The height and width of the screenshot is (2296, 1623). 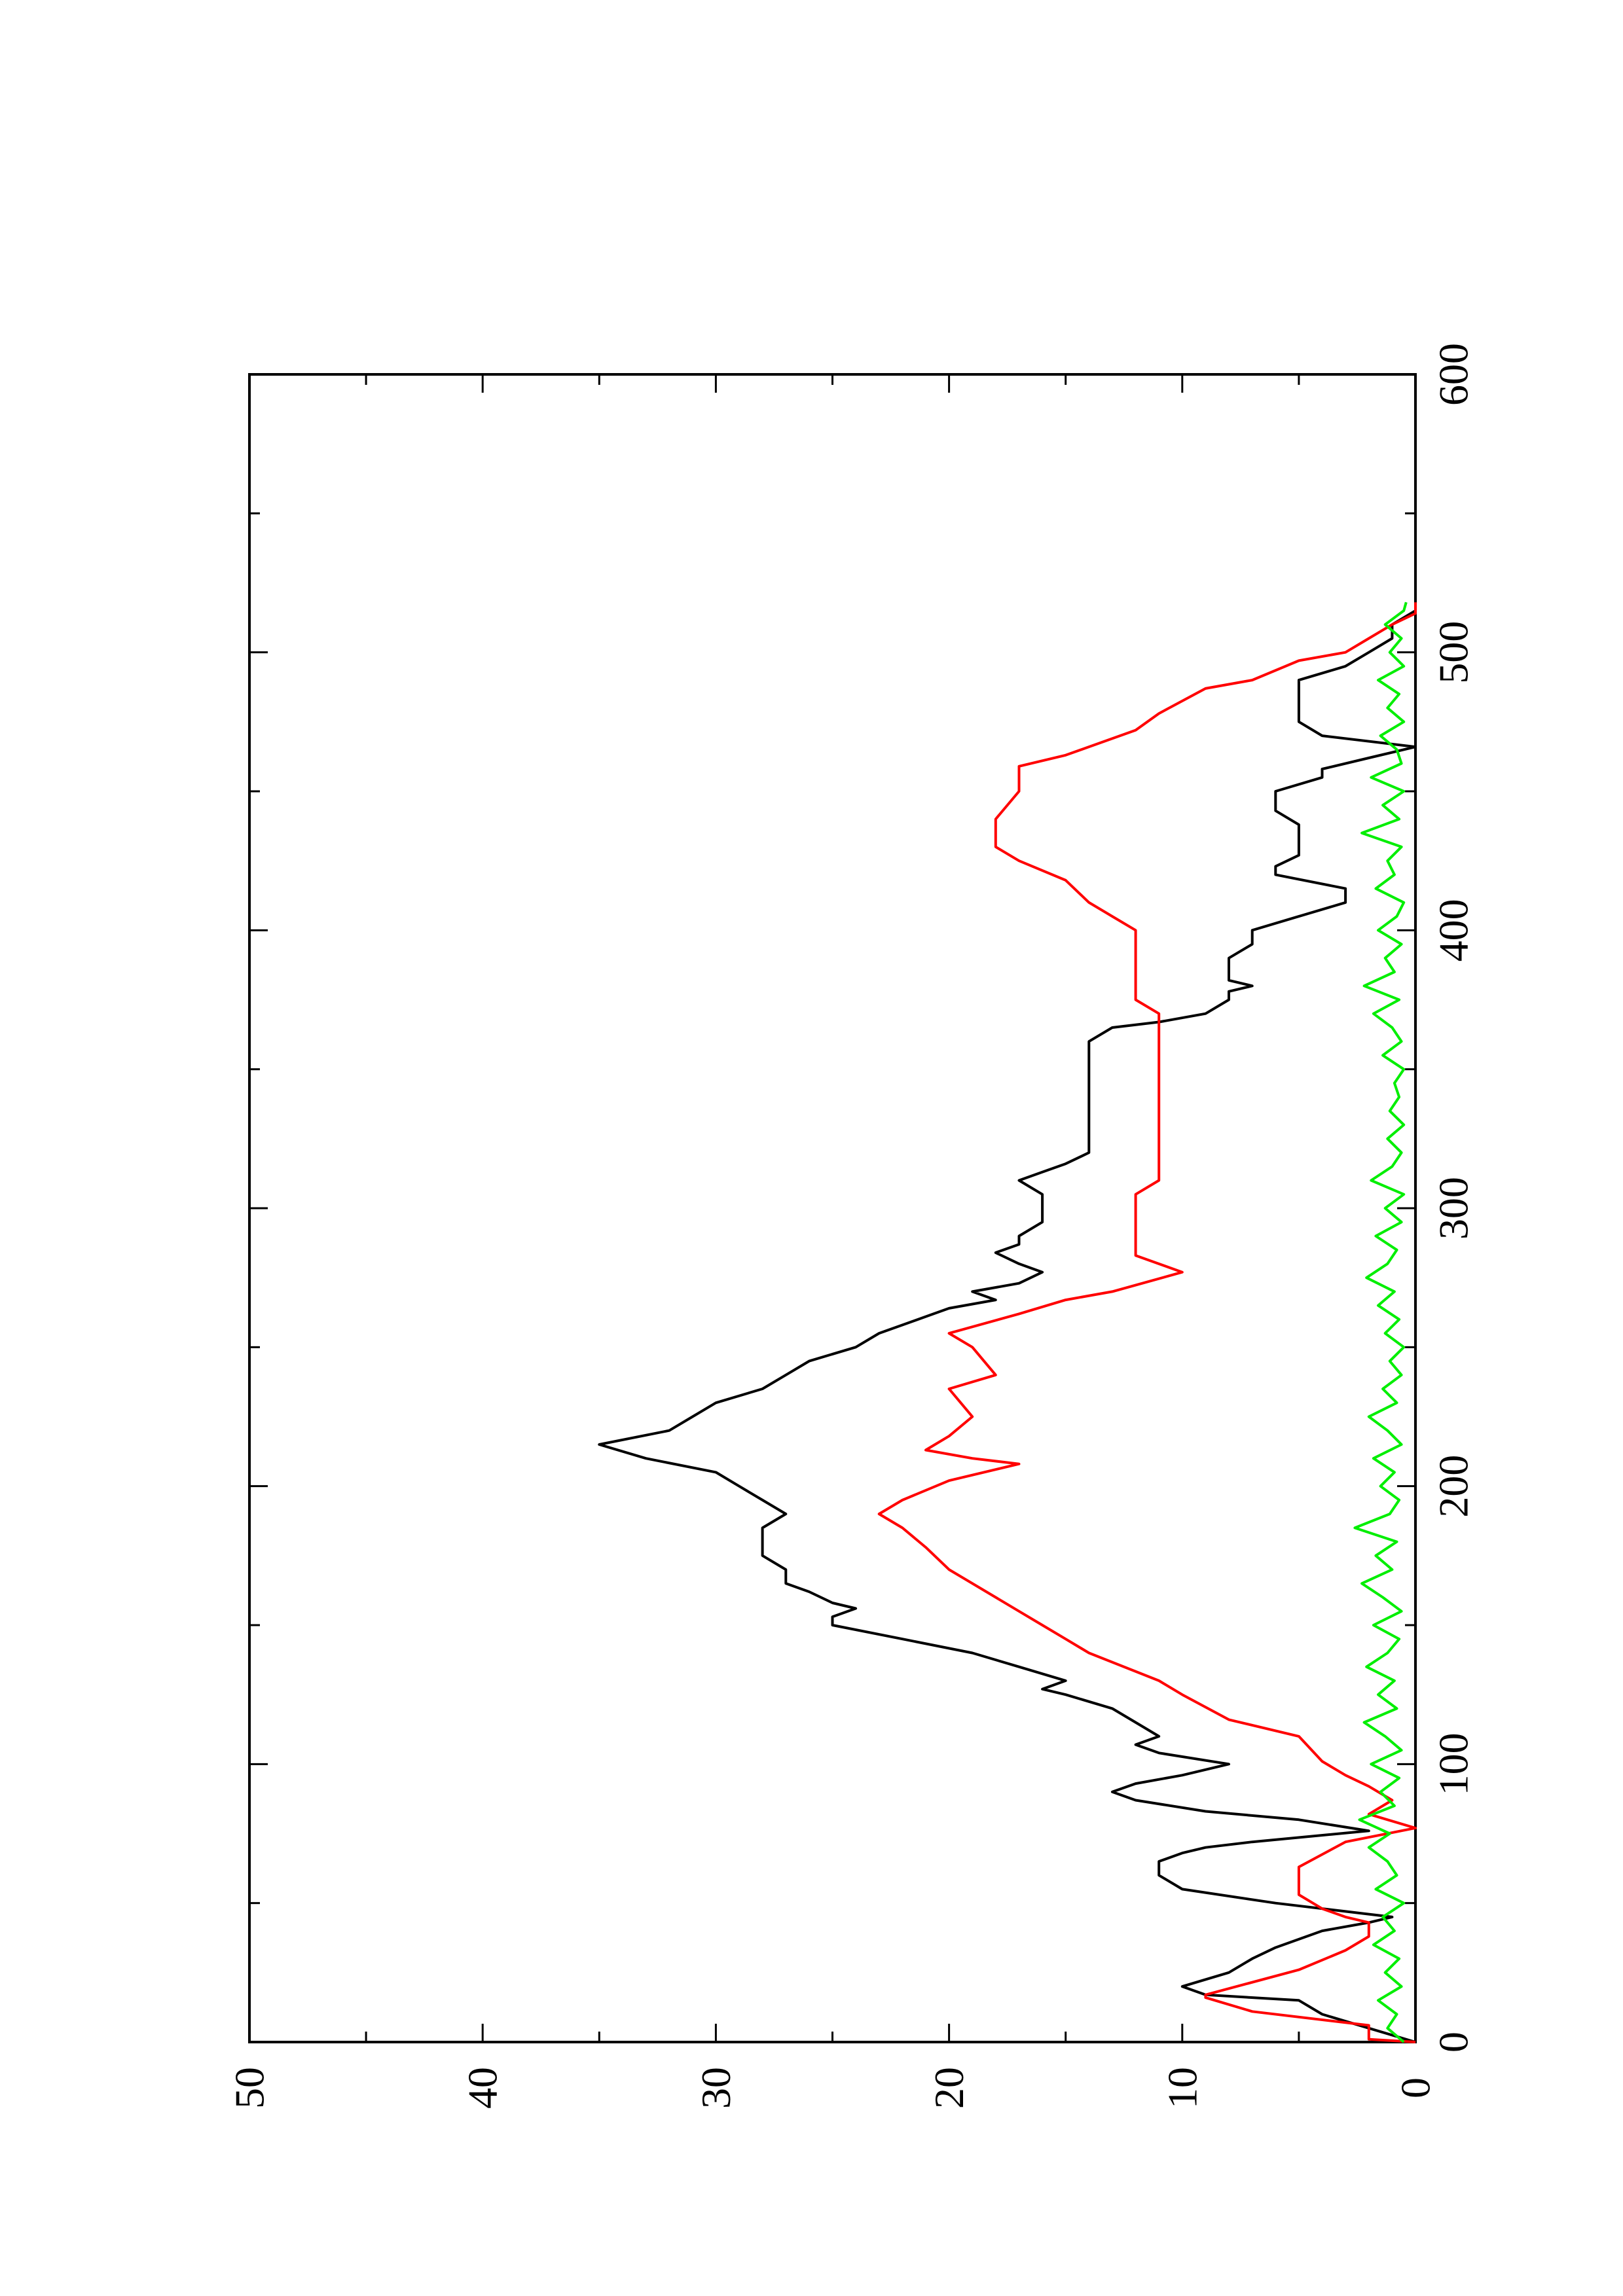 What do you see at coordinates (949, 2088) in the screenshot?
I see `y-tick-label: 20` at bounding box center [949, 2088].